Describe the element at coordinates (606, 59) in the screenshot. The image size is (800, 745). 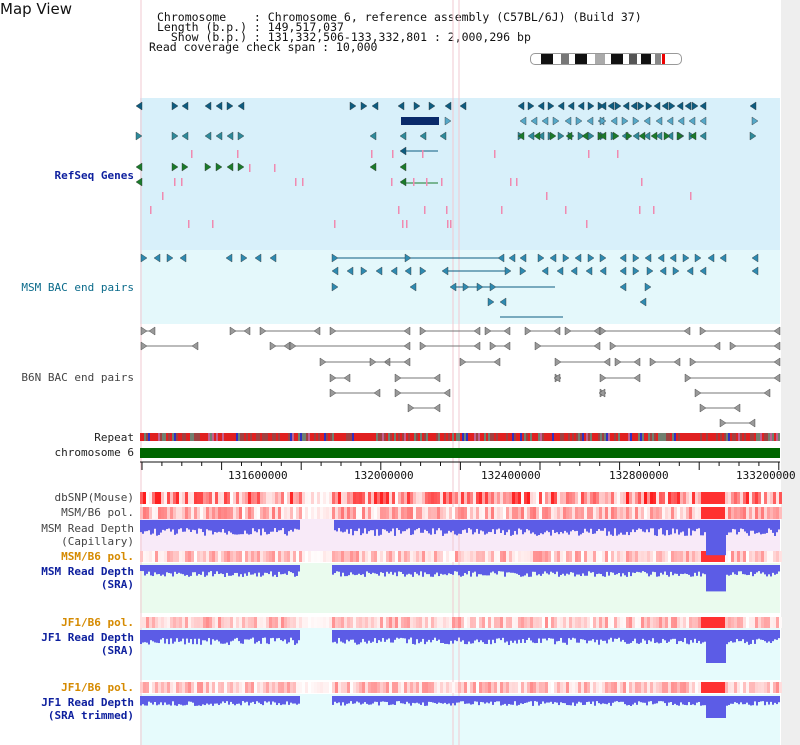
I see `chromosome-ideogram` at that location.